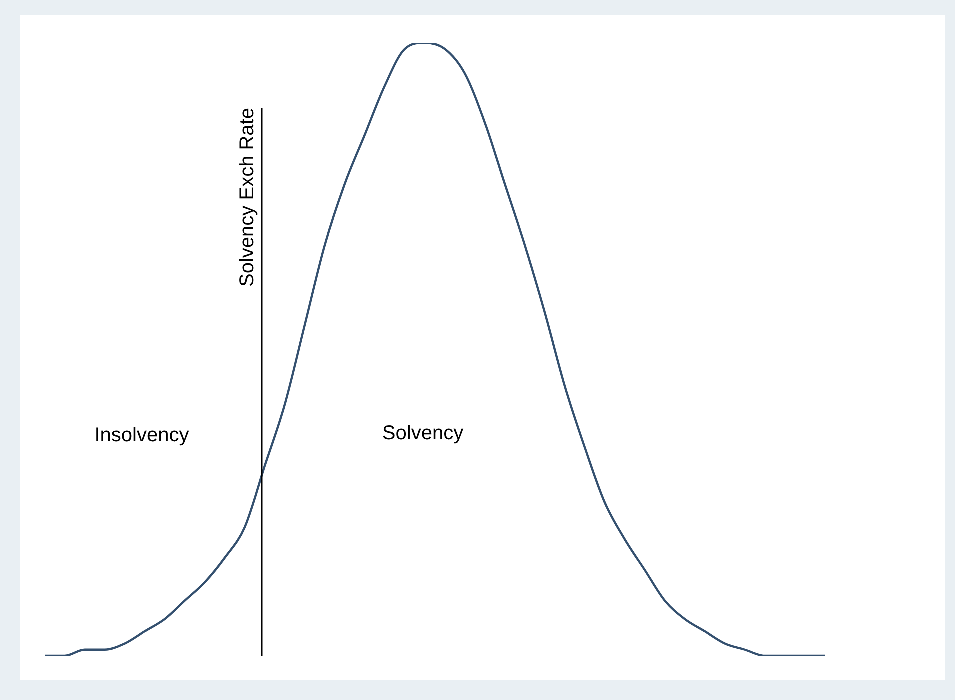 This screenshot has height=700, width=955. Describe the element at coordinates (247, 197) in the screenshot. I see `annotation: Solvency Exch Rate` at that location.